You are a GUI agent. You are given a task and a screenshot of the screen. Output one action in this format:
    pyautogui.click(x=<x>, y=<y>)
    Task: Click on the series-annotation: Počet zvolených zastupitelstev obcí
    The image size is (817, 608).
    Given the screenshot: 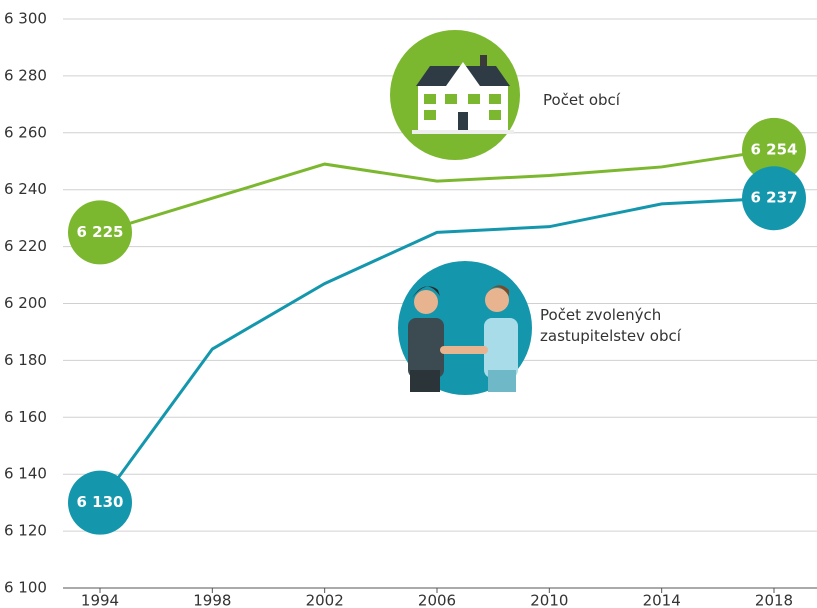 What is the action you would take?
    pyautogui.click(x=610, y=325)
    